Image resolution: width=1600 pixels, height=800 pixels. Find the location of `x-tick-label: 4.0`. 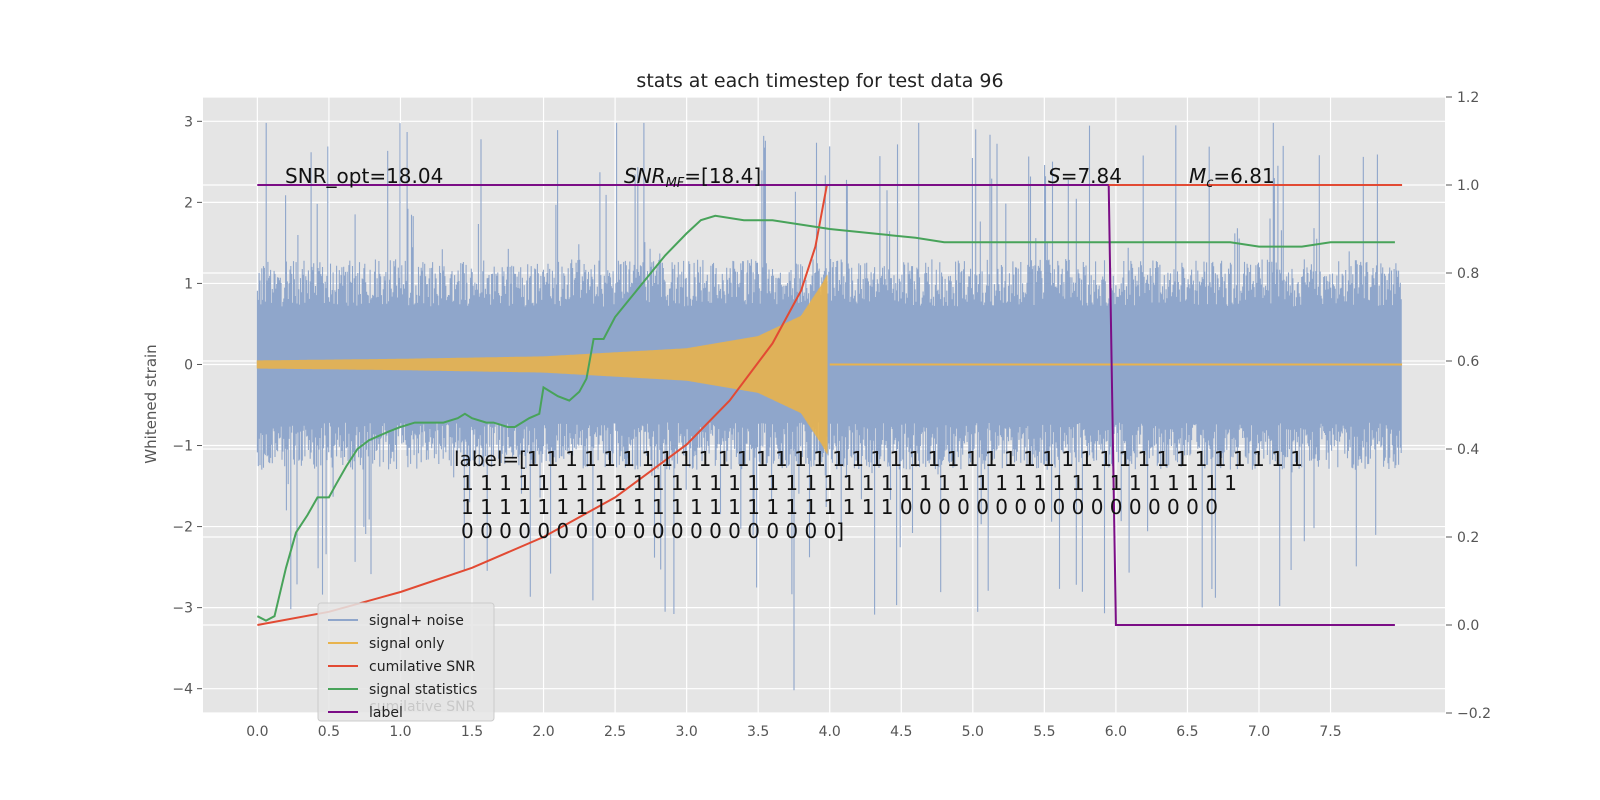

x-tick-label: 4.0 is located at coordinates (830, 732).